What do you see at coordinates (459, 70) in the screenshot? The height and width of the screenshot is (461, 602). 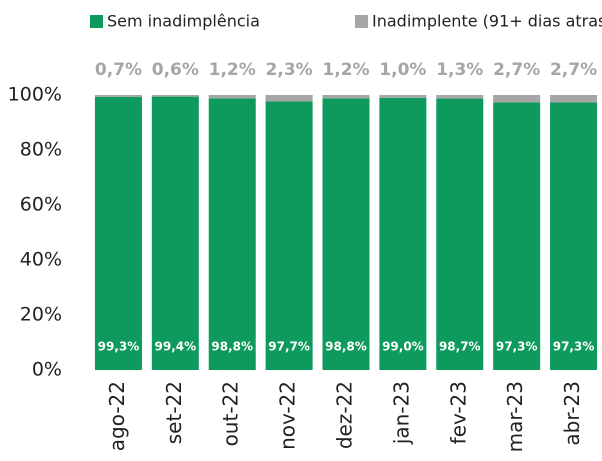 I see `value-label: 1,3%` at bounding box center [459, 70].